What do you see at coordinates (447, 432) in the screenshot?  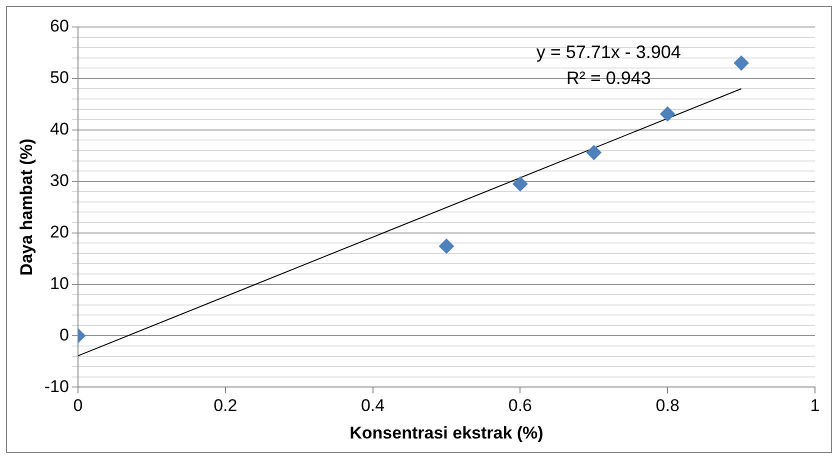 I see `x-axis-title: Konsentrasi ekstrak (%)` at bounding box center [447, 432].